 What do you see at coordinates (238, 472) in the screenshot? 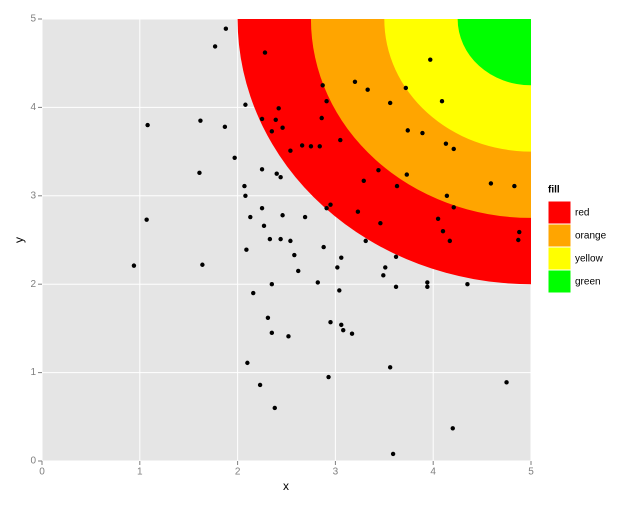
I see `x-tick-label: 2` at bounding box center [238, 472].